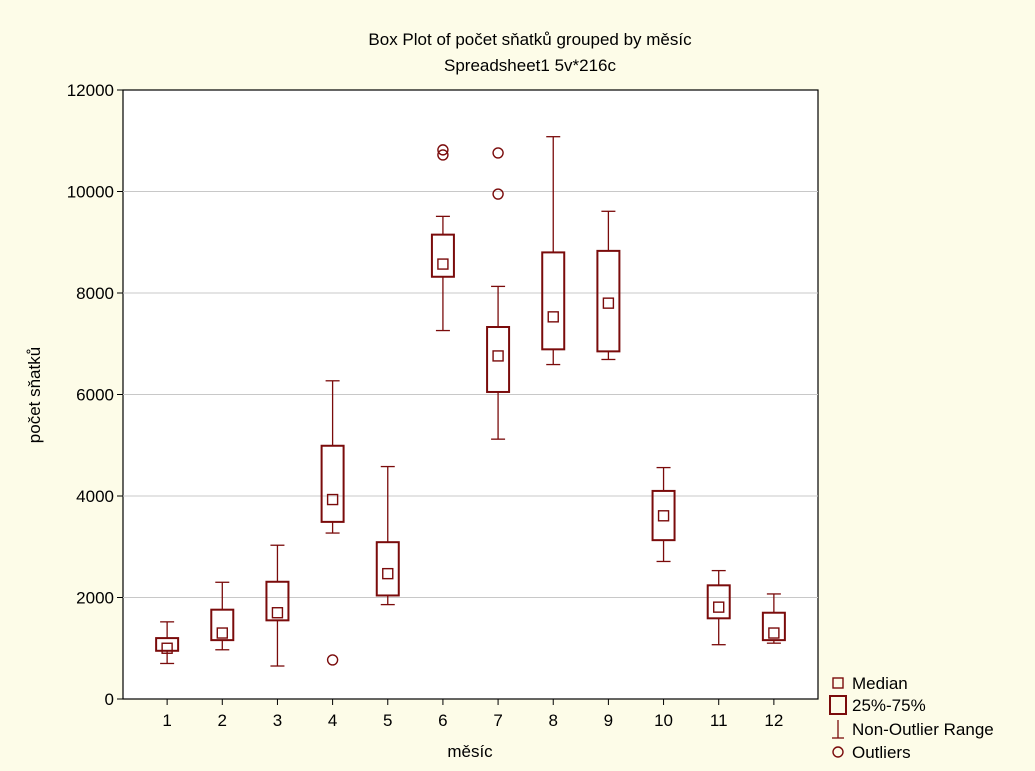 The width and height of the screenshot is (1035, 771). What do you see at coordinates (889, 705) in the screenshot?
I see `legend-label-box: 25%-75%` at bounding box center [889, 705].